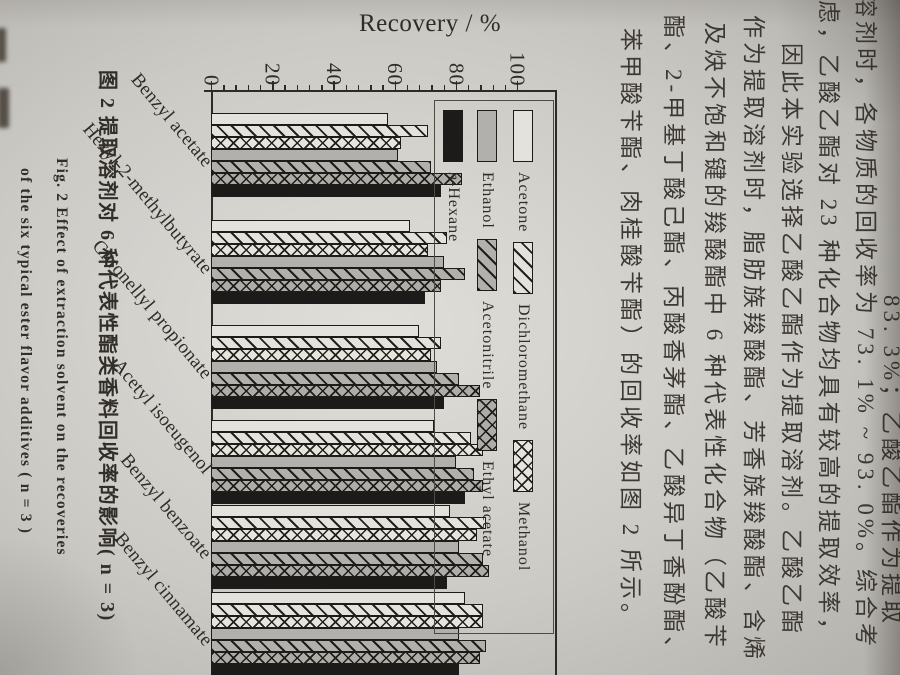 The height and width of the screenshot is (675, 900). Describe the element at coordinates (523, 466) in the screenshot. I see `legend-swatch-methanol` at that location.